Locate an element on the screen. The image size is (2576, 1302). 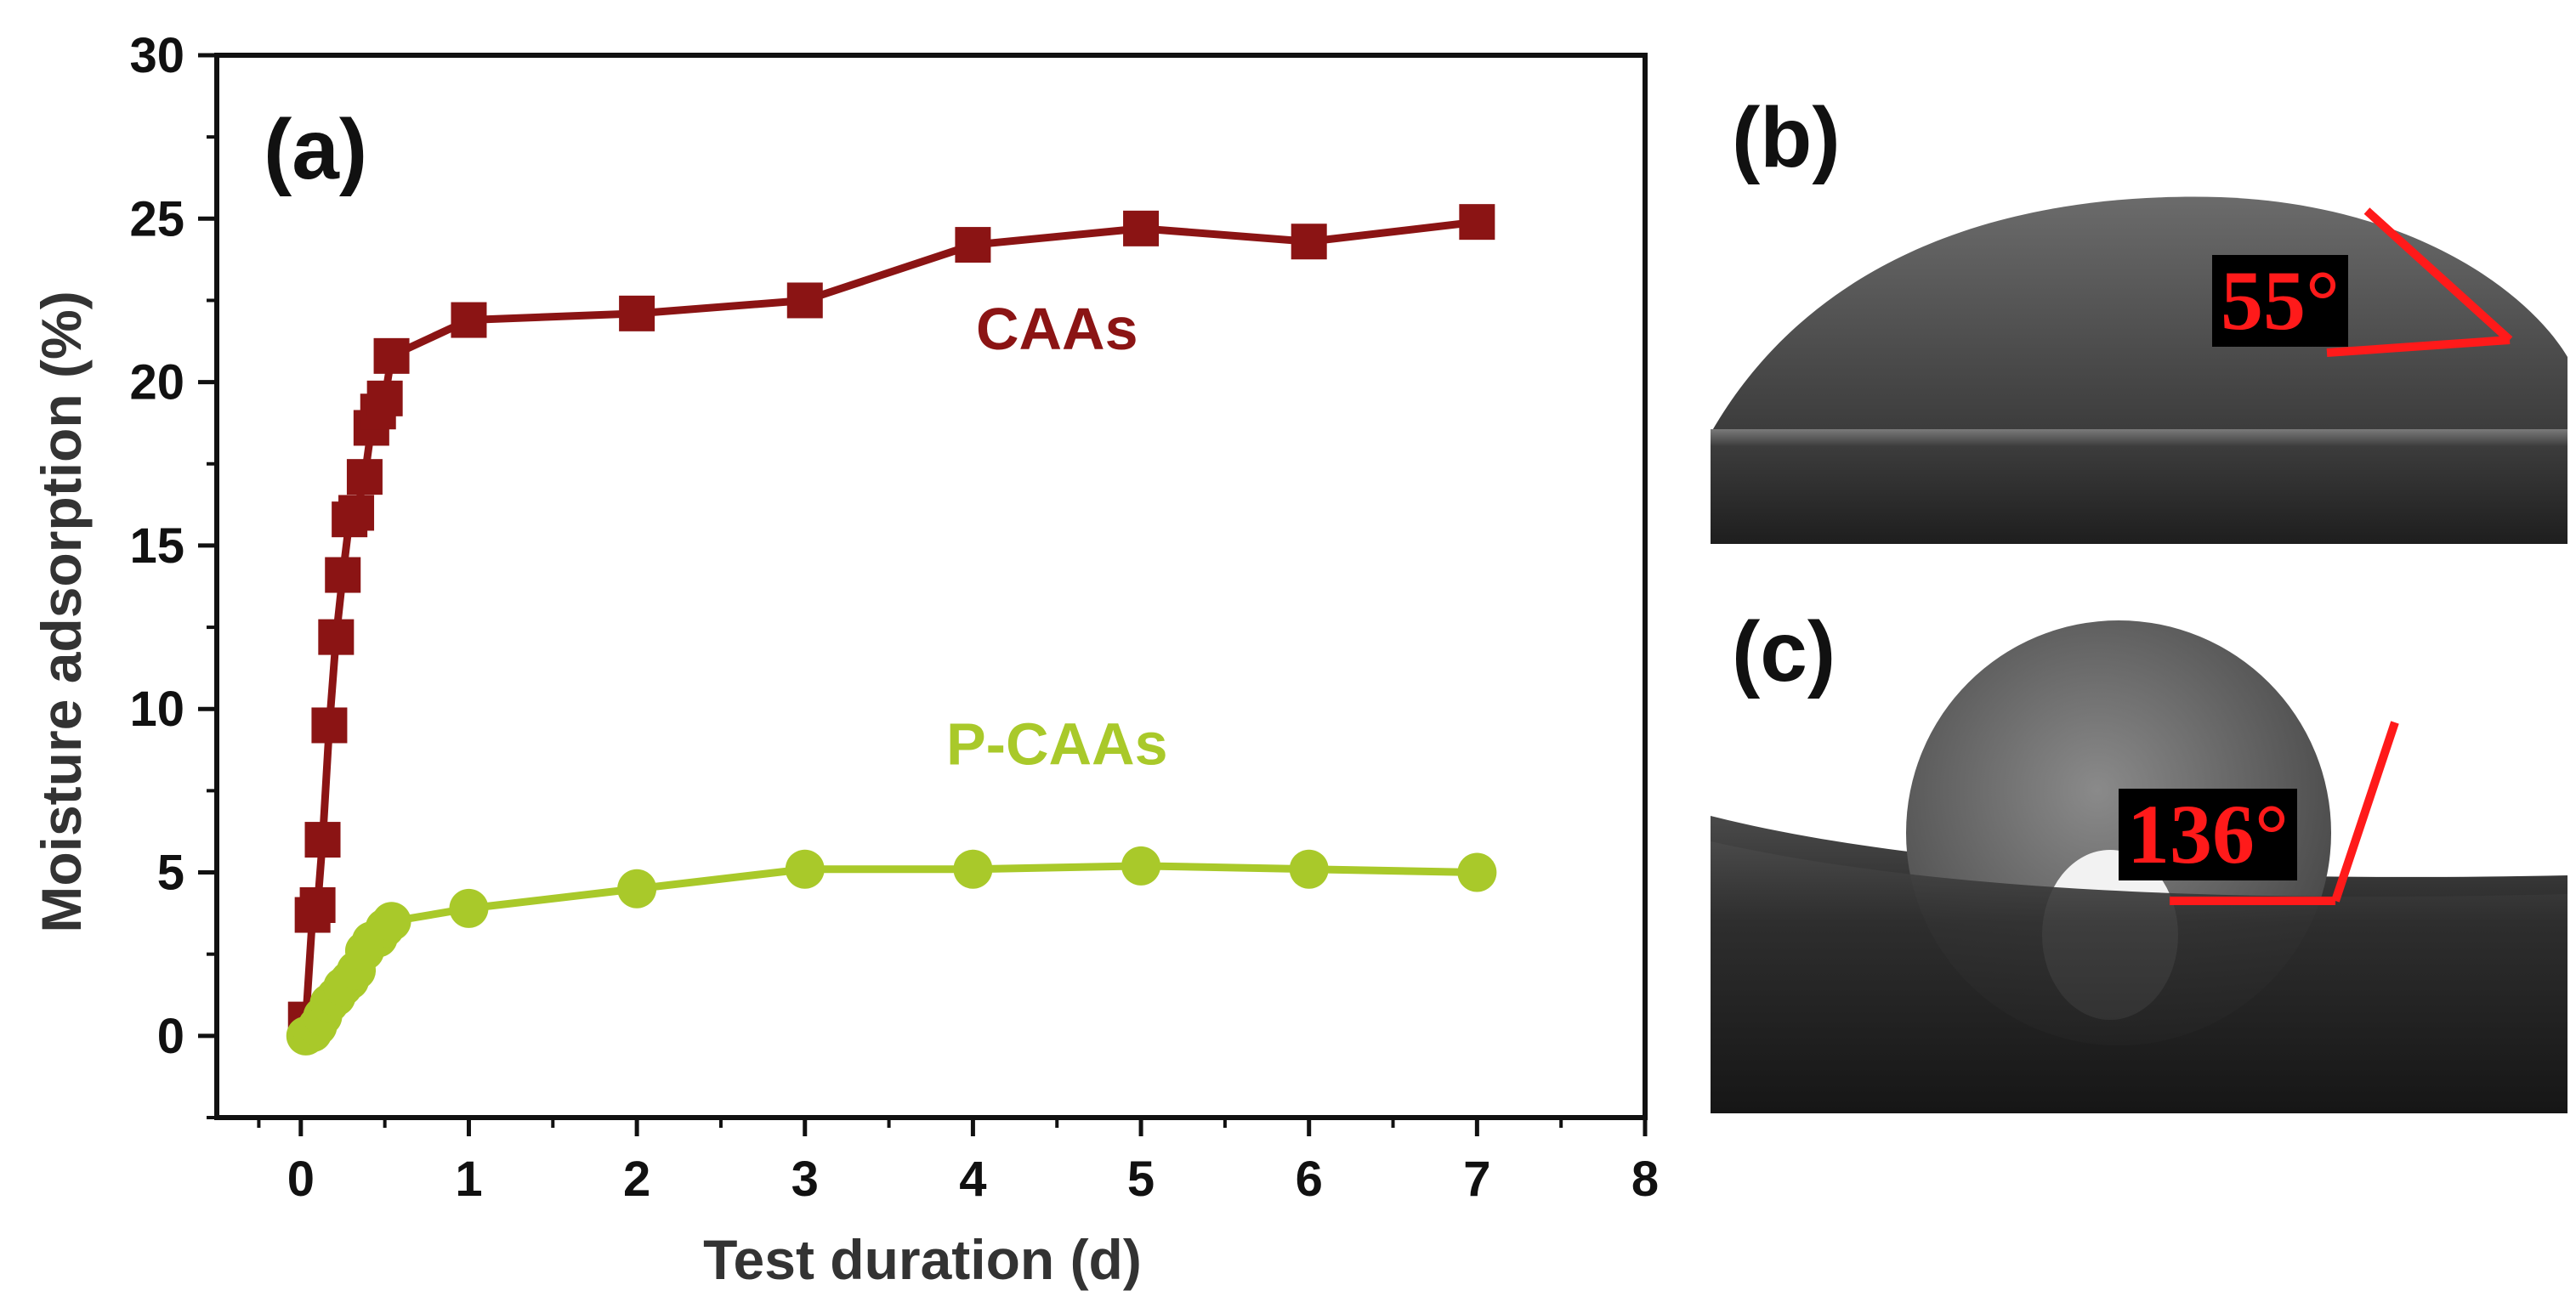
contact-angle-value-c: 136° is located at coordinates (2208, 834).